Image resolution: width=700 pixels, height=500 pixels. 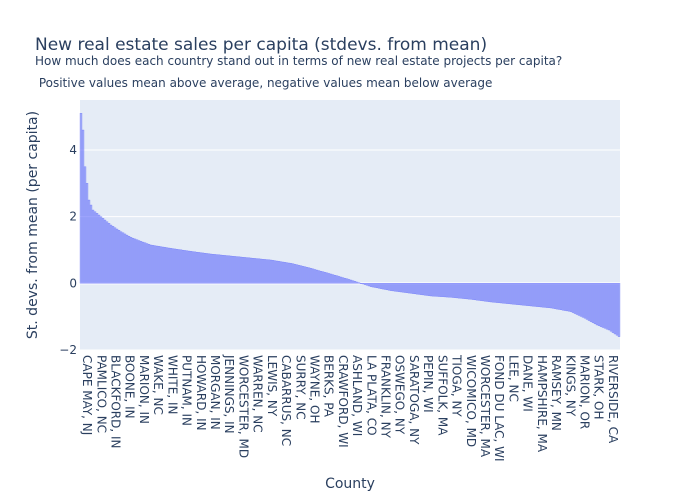 What do you see at coordinates (357, 395) in the screenshot?
I see `x-tick-label: ASHLAND, WI` at bounding box center [357, 395].